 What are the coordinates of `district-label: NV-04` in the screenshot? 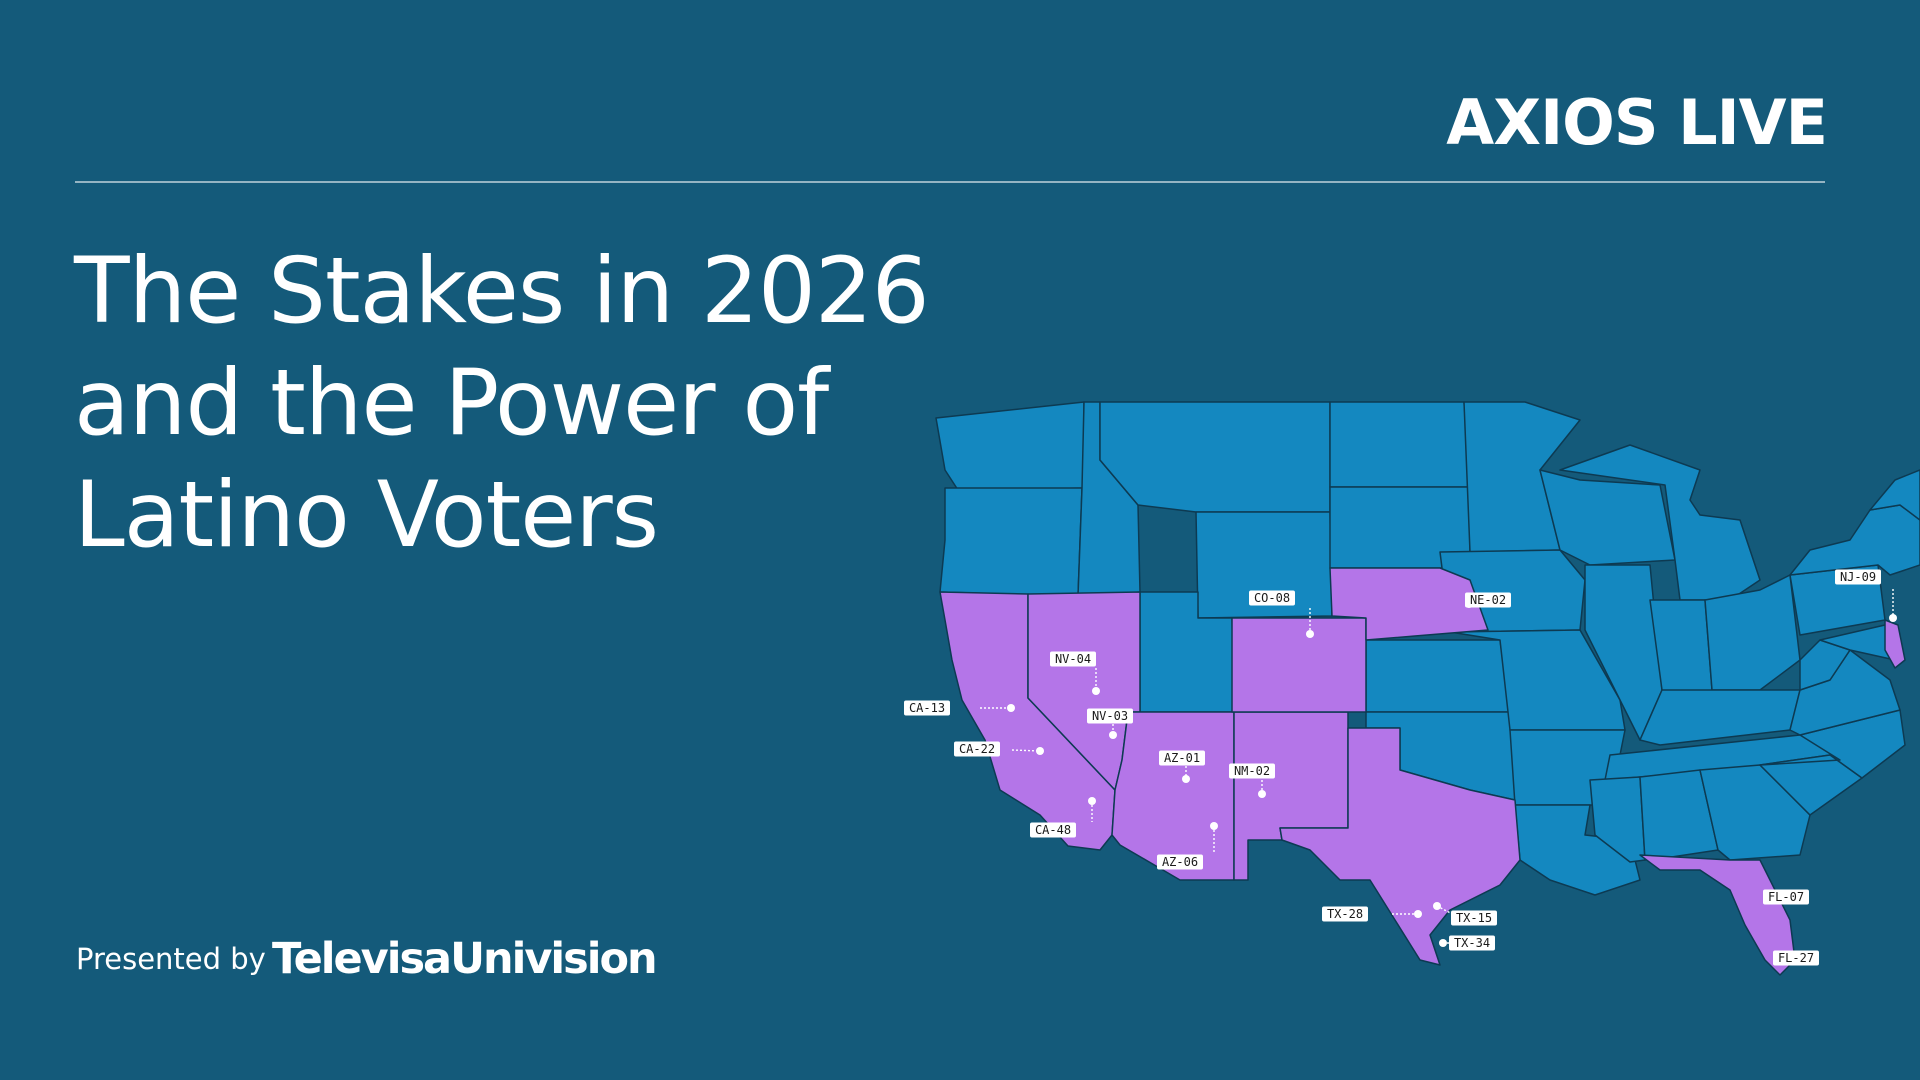 It's located at (1073, 659).